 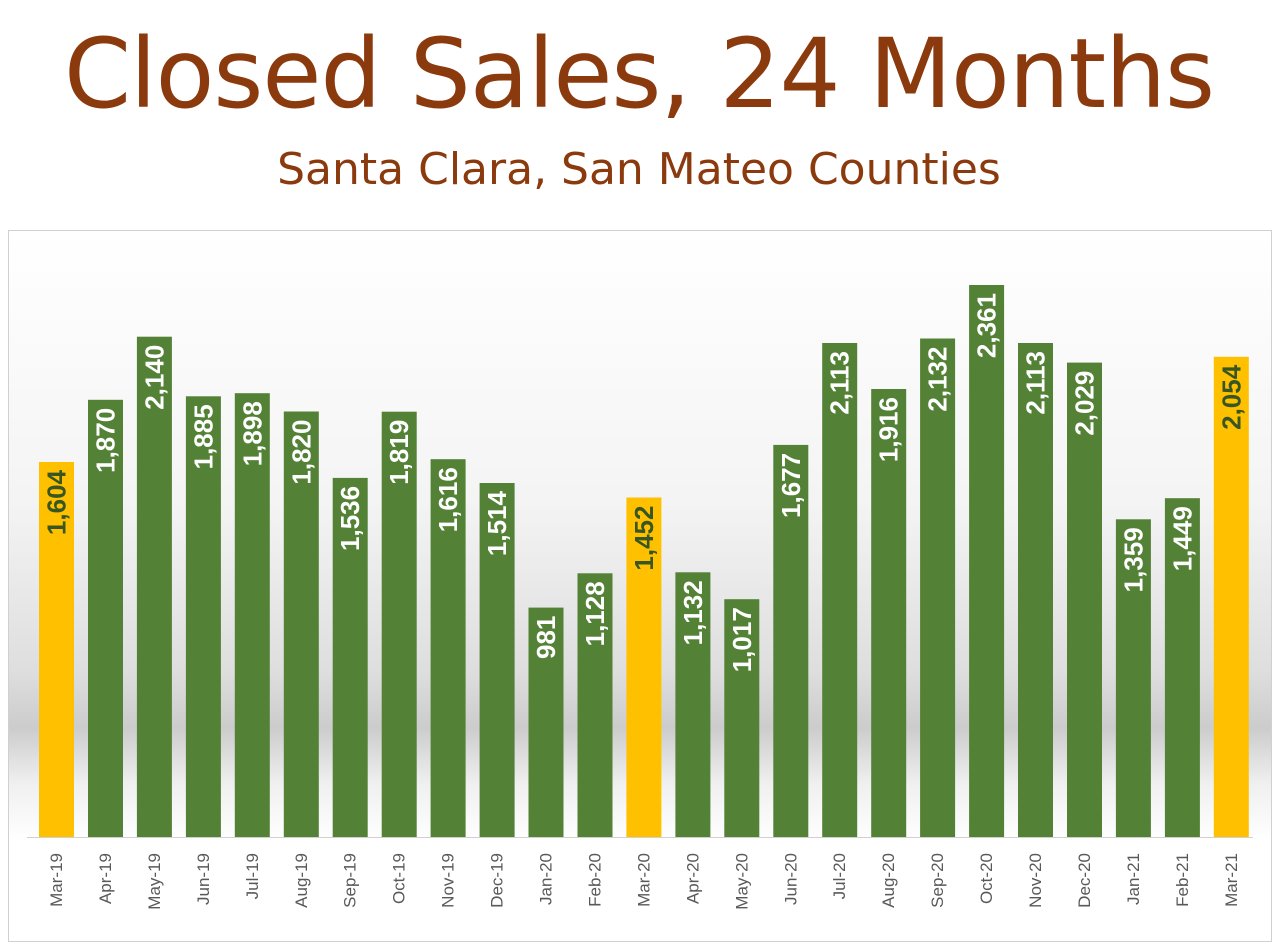 What do you see at coordinates (546, 637) in the screenshot?
I see `value-label-jan-20: 981` at bounding box center [546, 637].